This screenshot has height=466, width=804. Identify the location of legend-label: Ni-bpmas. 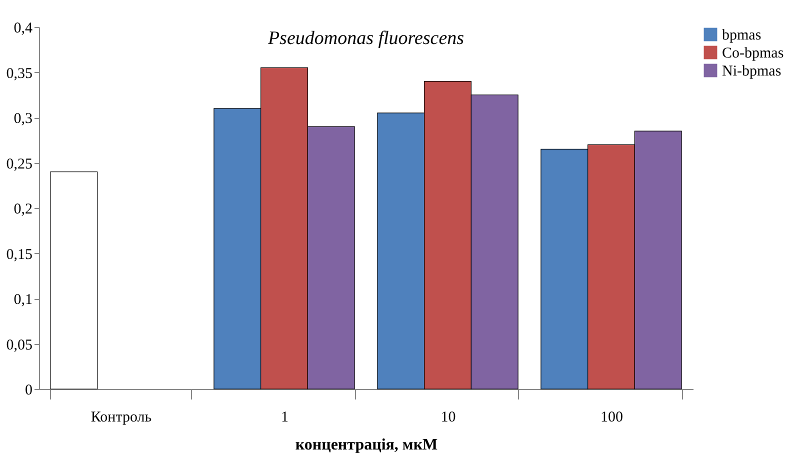
(752, 72).